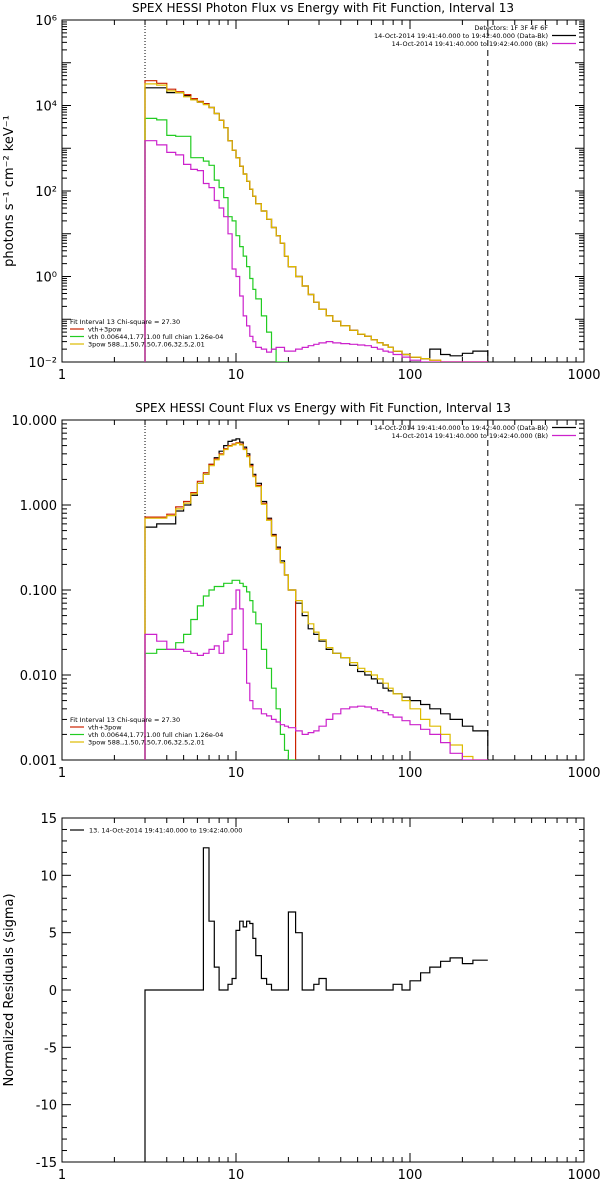  Describe the element at coordinates (46, 107) in the screenshot. I see `y-tick-label: 10⁴` at that location.